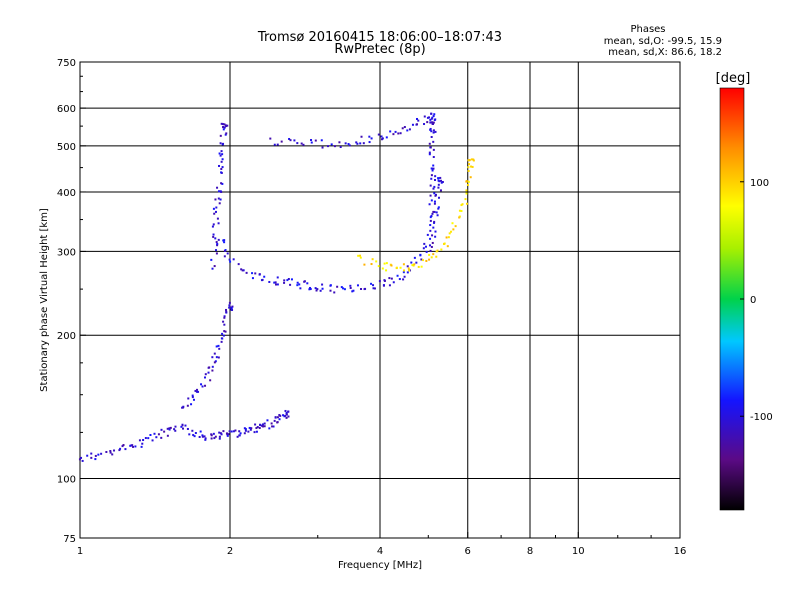 This screenshot has height=600, width=800. What do you see at coordinates (756, 300) in the screenshot?
I see `colorbar-ticks: 100 0 -100` at bounding box center [756, 300].